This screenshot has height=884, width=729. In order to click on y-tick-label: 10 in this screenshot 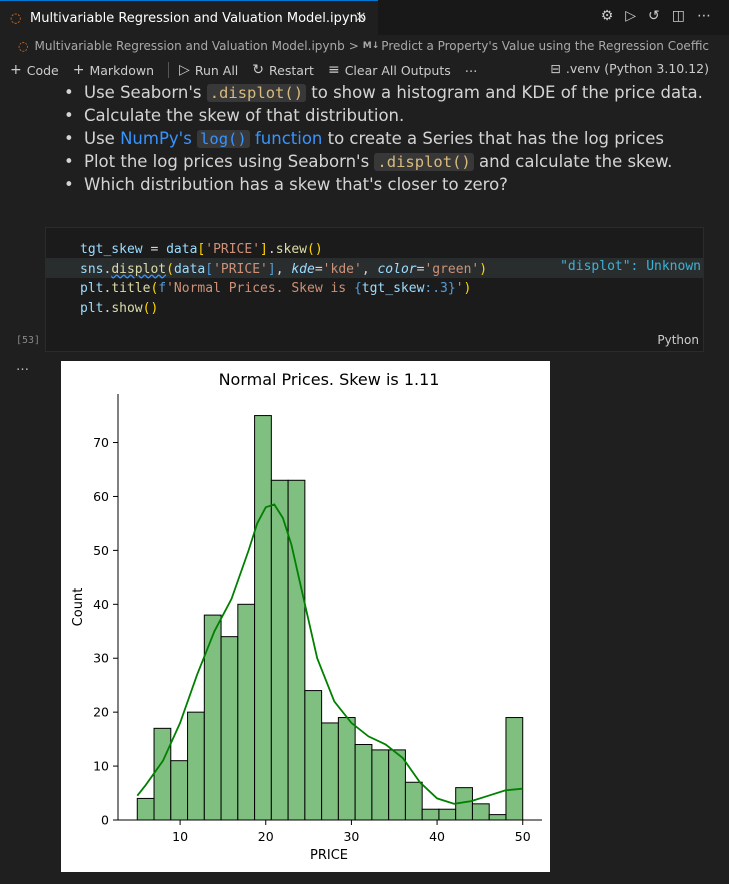, I will do `click(101, 766)`.